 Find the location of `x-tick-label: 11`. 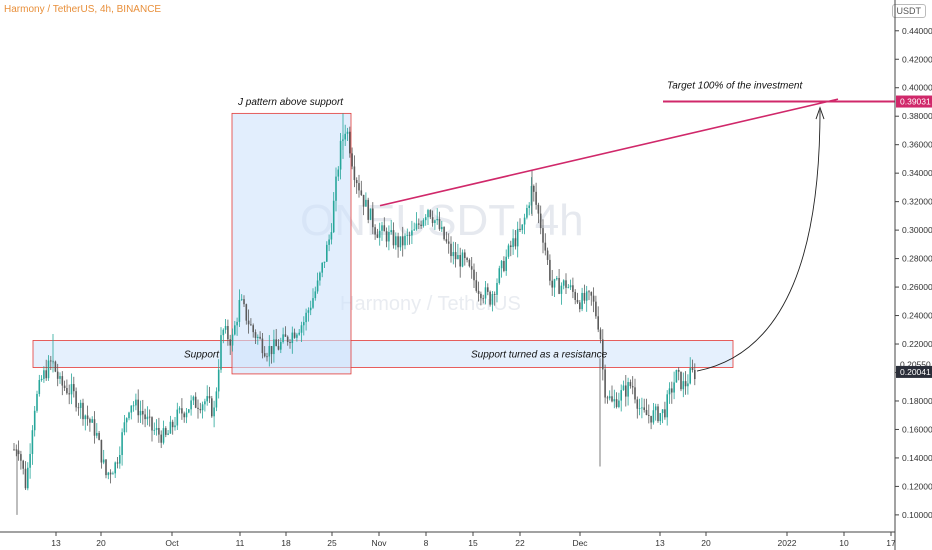

x-tick-label: 11 is located at coordinates (240, 543).